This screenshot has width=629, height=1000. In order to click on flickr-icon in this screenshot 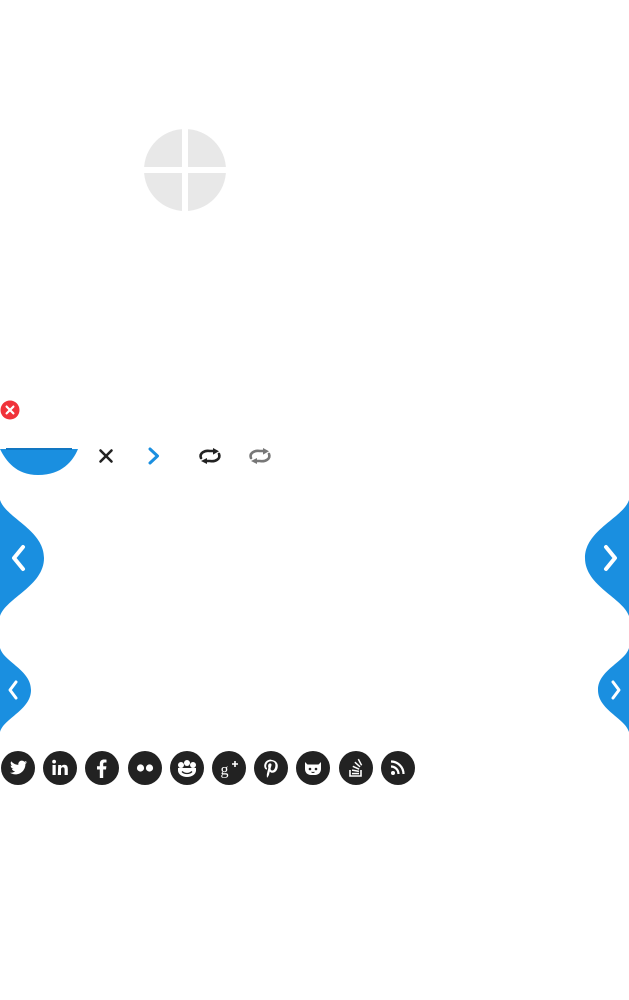, I will do `click(145, 768)`.